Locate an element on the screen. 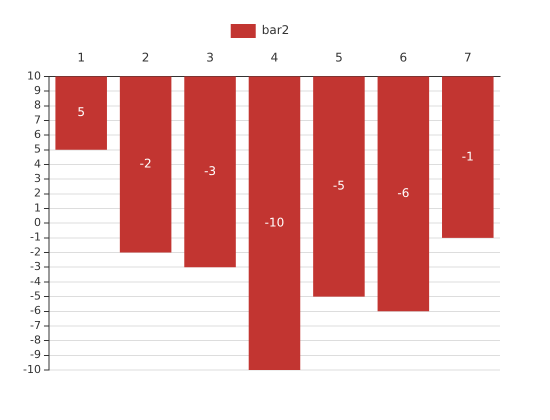 Image resolution: width=550 pixels, height=420 pixels. x-tick-label: 2 is located at coordinates (146, 57).